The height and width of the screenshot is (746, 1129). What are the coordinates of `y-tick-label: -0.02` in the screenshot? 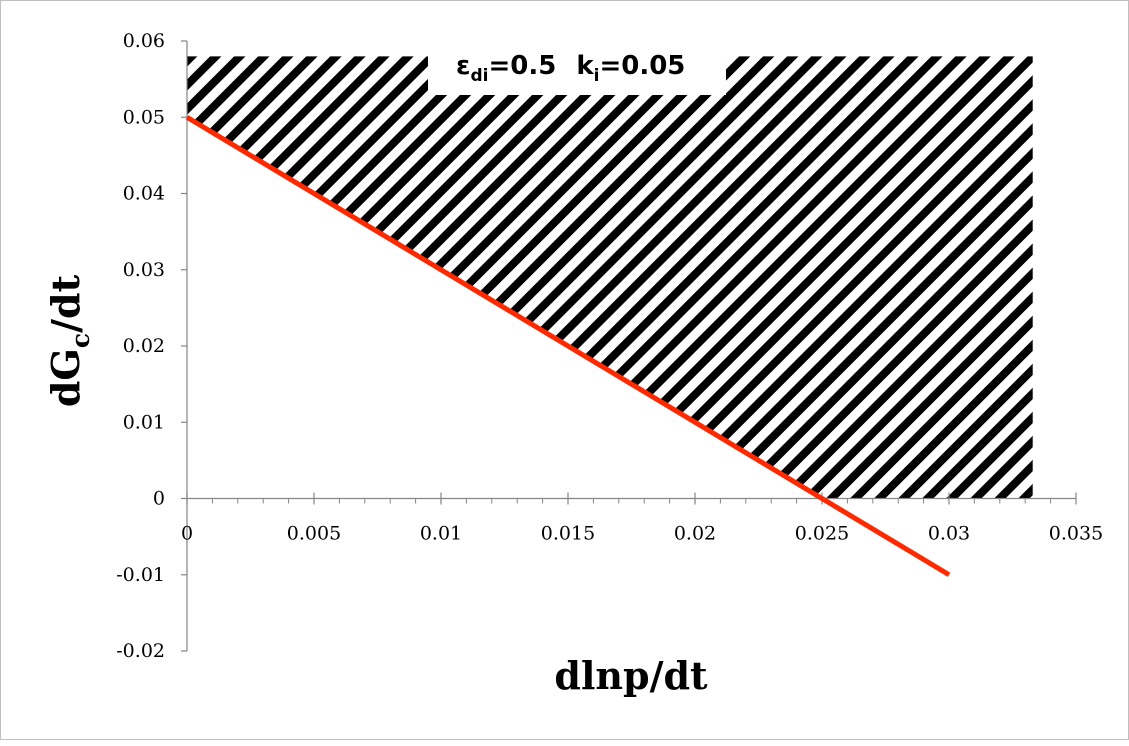 It's located at (140, 651).